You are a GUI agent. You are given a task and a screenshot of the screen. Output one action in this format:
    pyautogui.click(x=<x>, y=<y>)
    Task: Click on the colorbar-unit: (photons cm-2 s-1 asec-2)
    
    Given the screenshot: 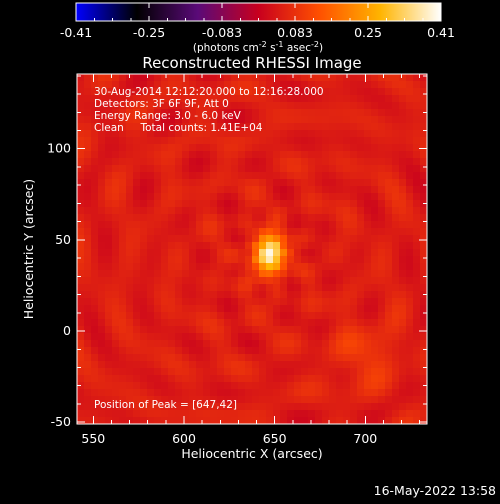 What is the action you would take?
    pyautogui.click(x=258, y=47)
    